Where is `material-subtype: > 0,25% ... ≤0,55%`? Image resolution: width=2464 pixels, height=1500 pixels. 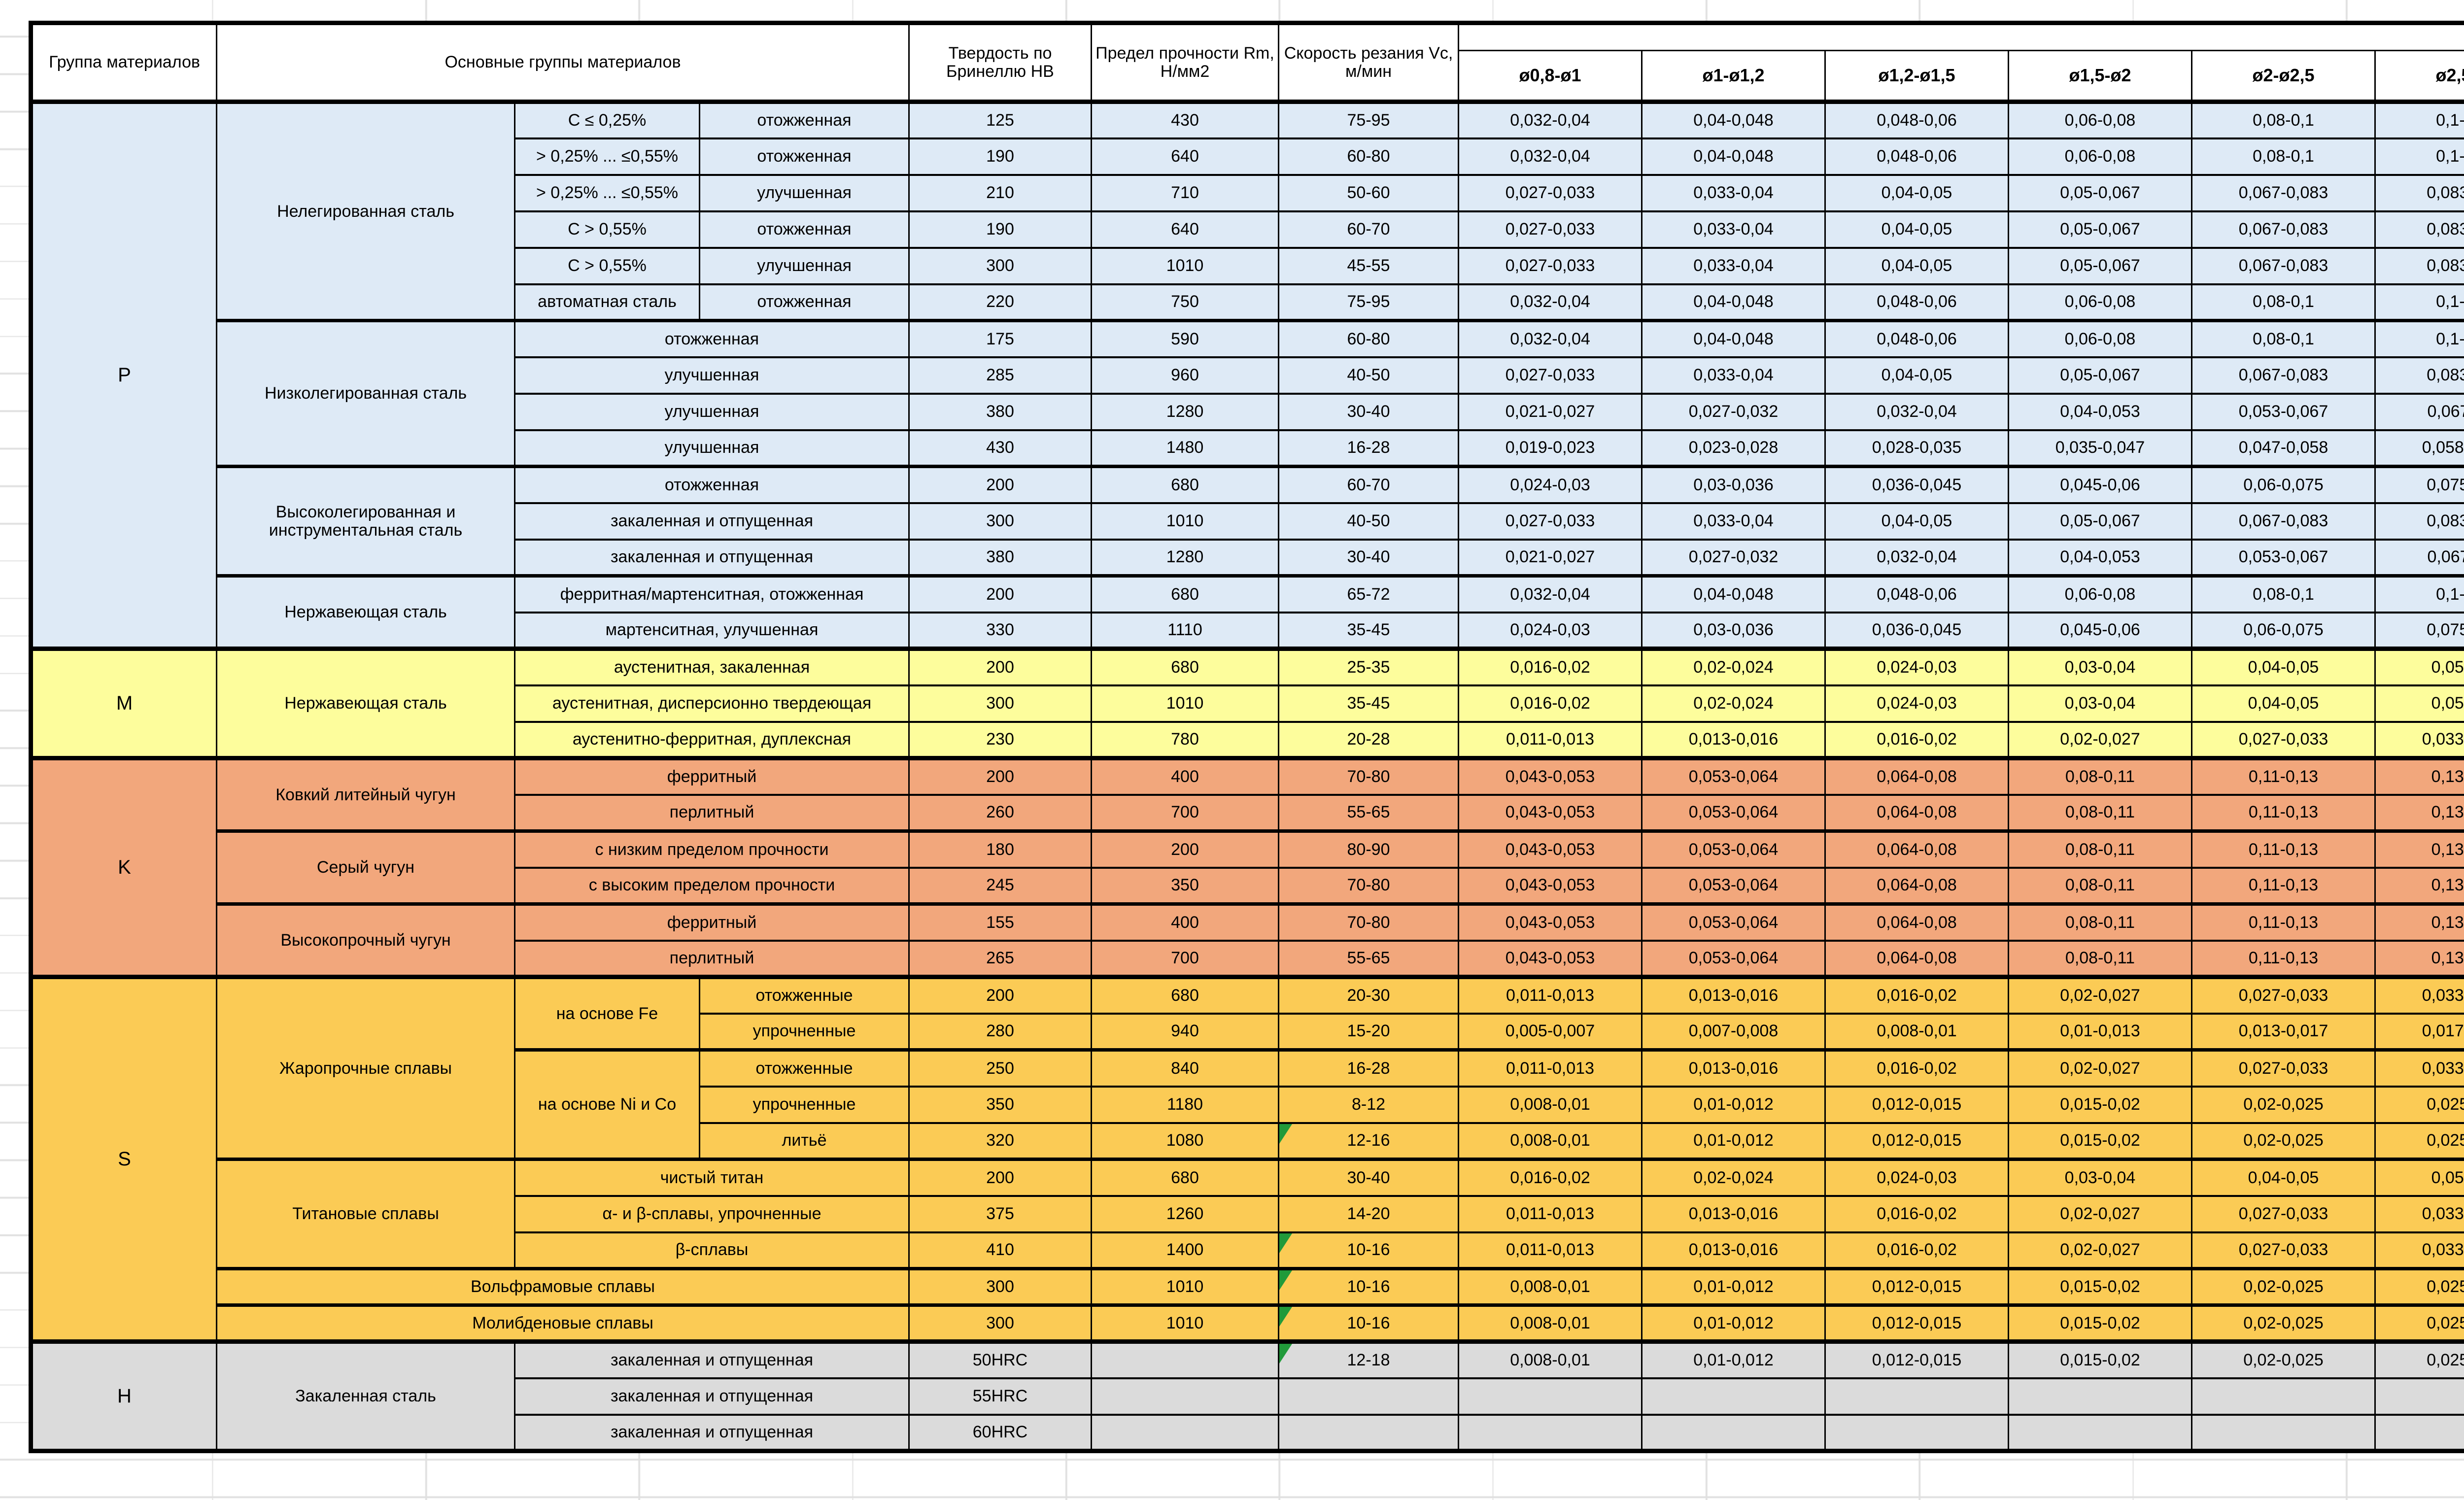
material-subtype: > 0,25% ... ≤0,55% is located at coordinates (607, 156).